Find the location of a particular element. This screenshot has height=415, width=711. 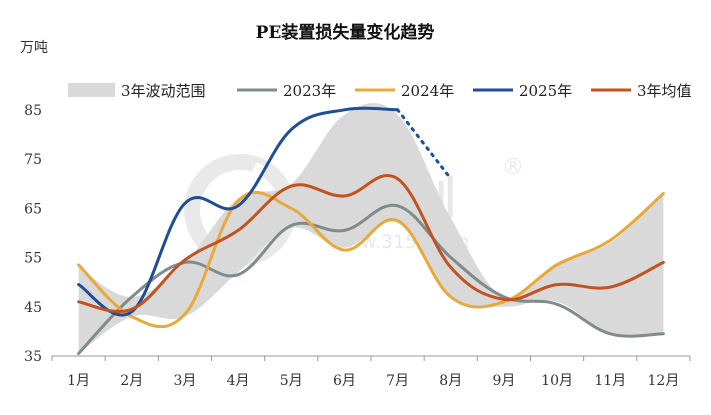

series-line-2-forecast is located at coordinates (424, 144).